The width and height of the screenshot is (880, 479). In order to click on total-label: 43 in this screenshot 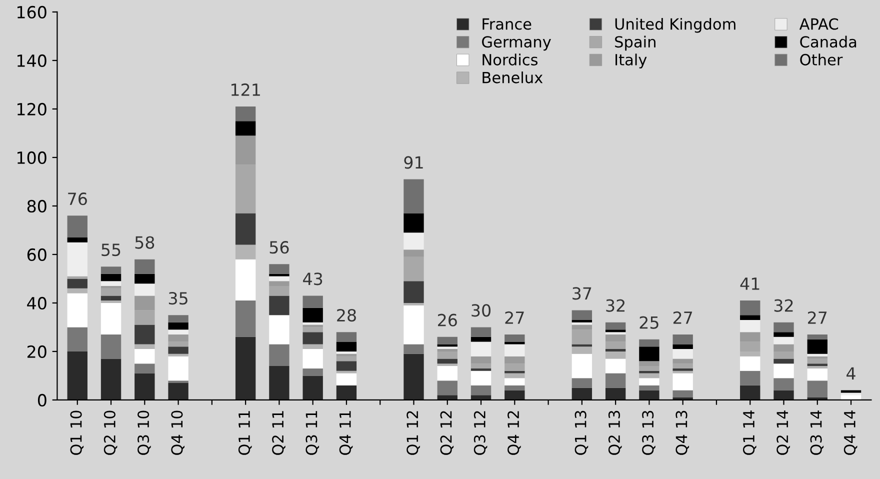, I will do `click(312, 279)`.